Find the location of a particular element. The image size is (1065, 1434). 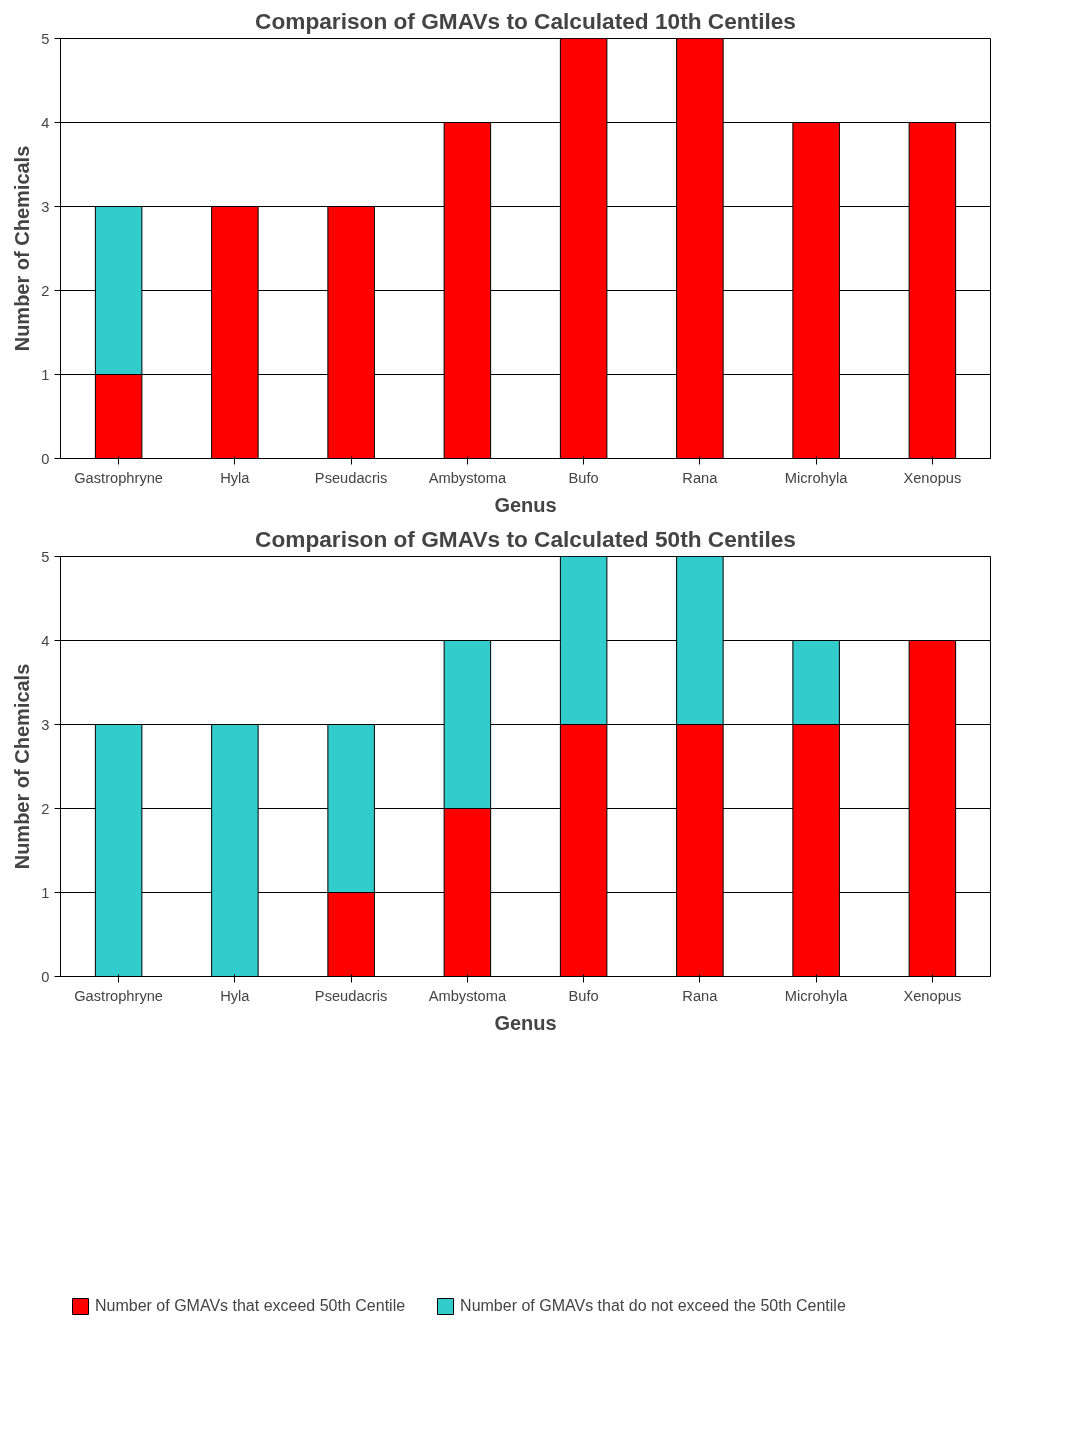

legend-label: Number of GMAVs that do not exceed the 50th Centile is located at coordinates (653, 1306).